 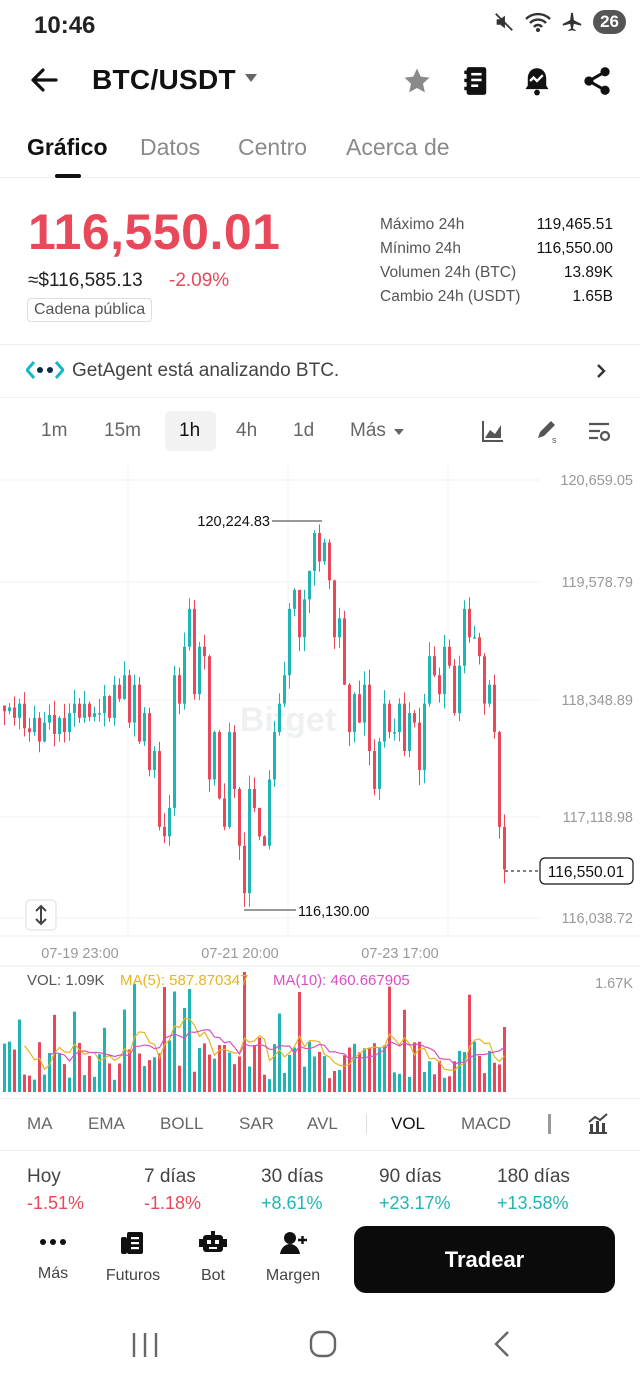 What do you see at coordinates (293, 1257) in the screenshot?
I see `nav-margin: Margen` at bounding box center [293, 1257].